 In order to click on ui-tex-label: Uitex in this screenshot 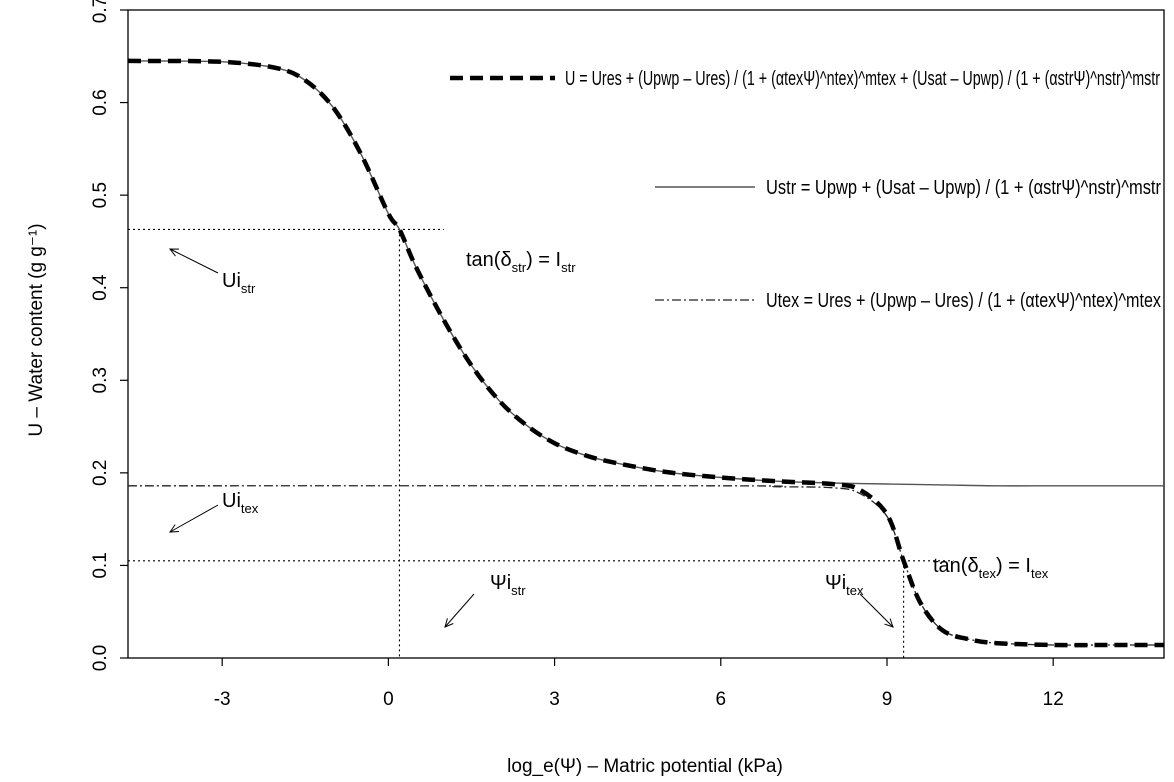, I will do `click(240, 503)`.